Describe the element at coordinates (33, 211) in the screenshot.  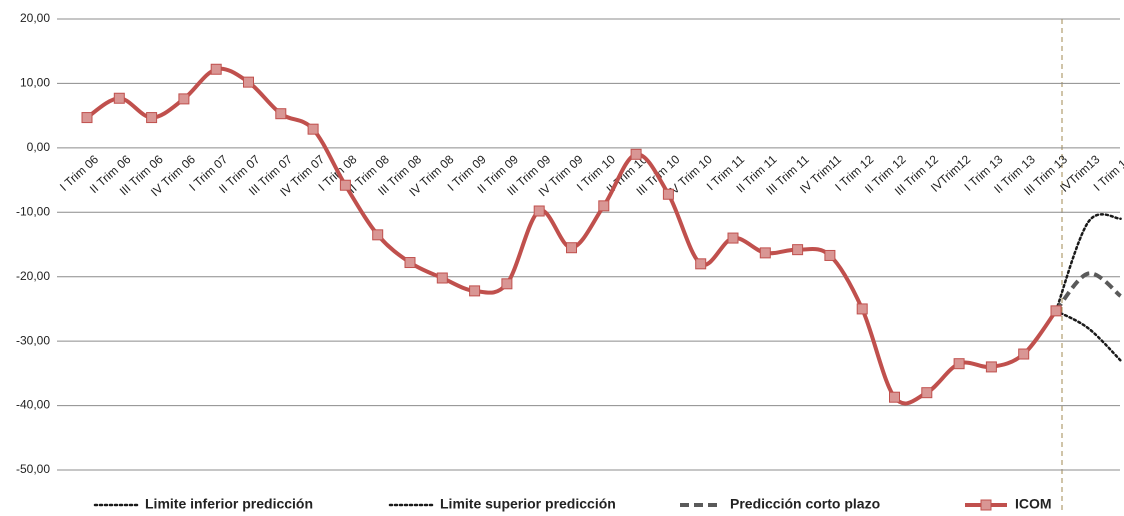
I see `y-tick-label: -10,00` at that location.